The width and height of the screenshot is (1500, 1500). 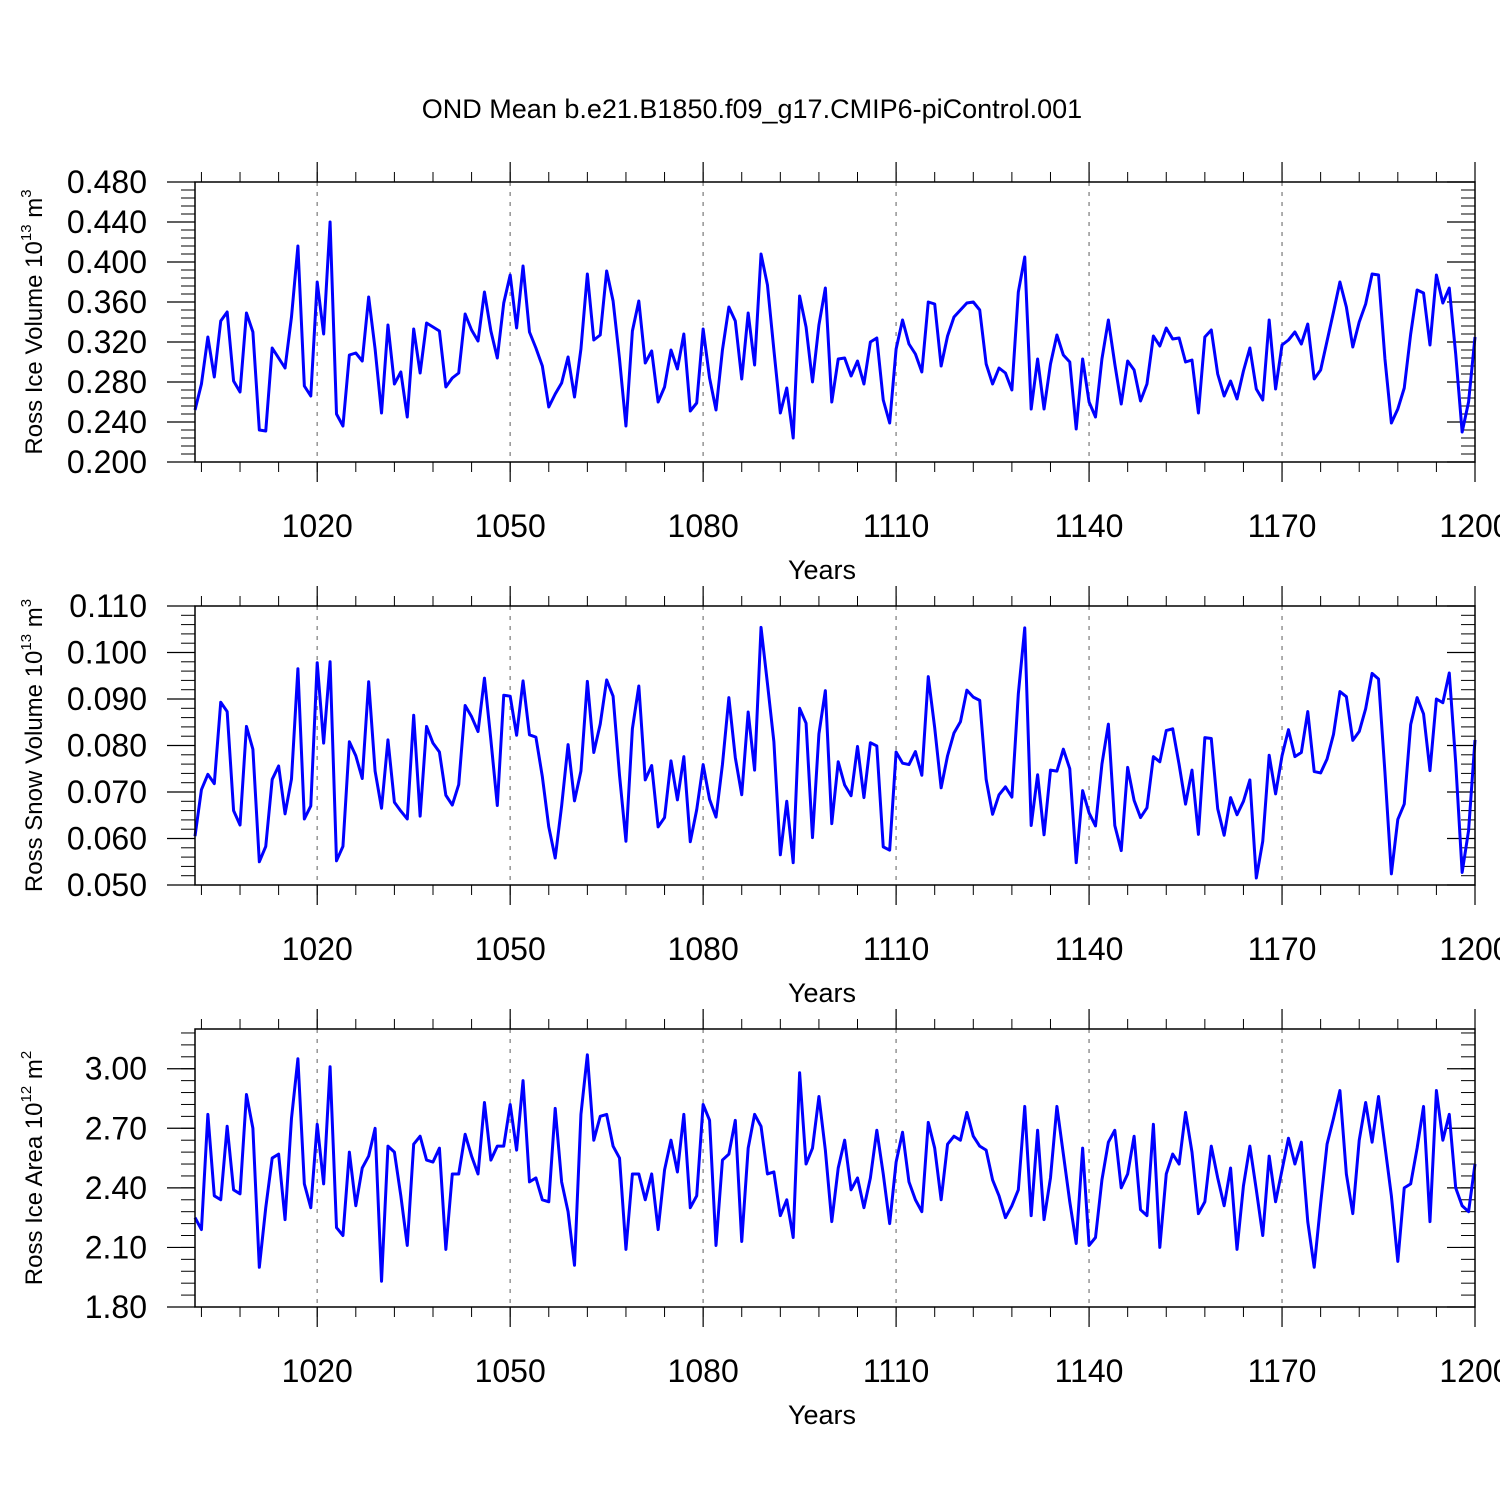 What do you see at coordinates (107, 839) in the screenshot?
I see `y-tick-label: 0.060` at bounding box center [107, 839].